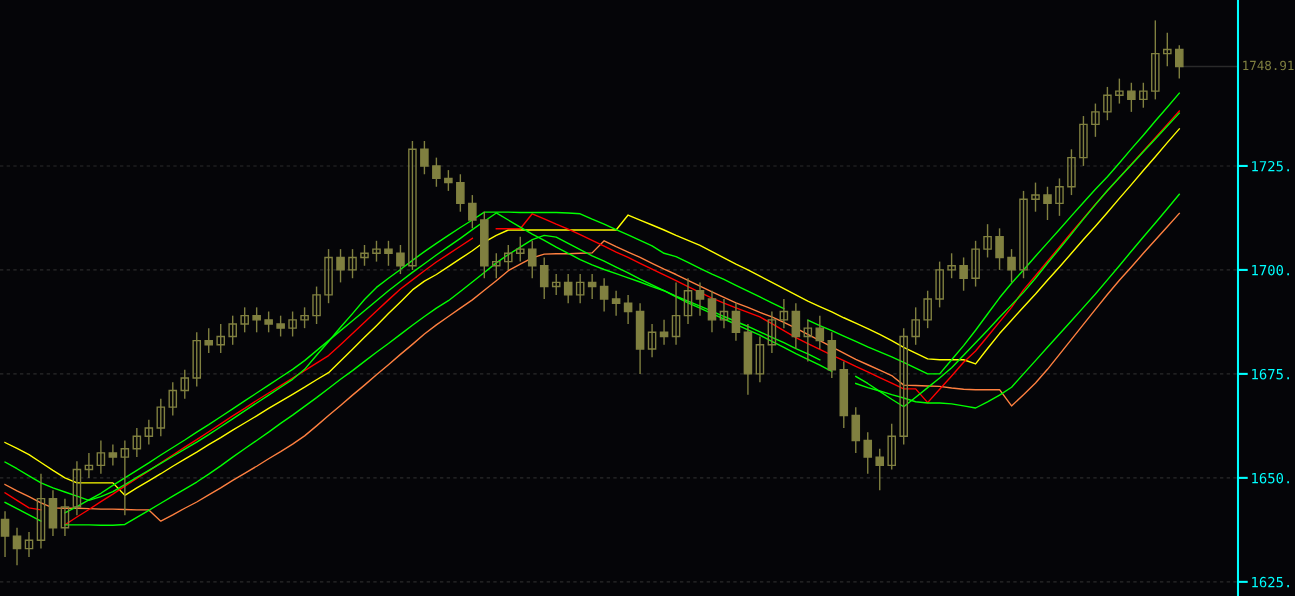 The height and width of the screenshot is (596, 1295). I want to click on y-tick-label: 1650., so click(1270, 478).